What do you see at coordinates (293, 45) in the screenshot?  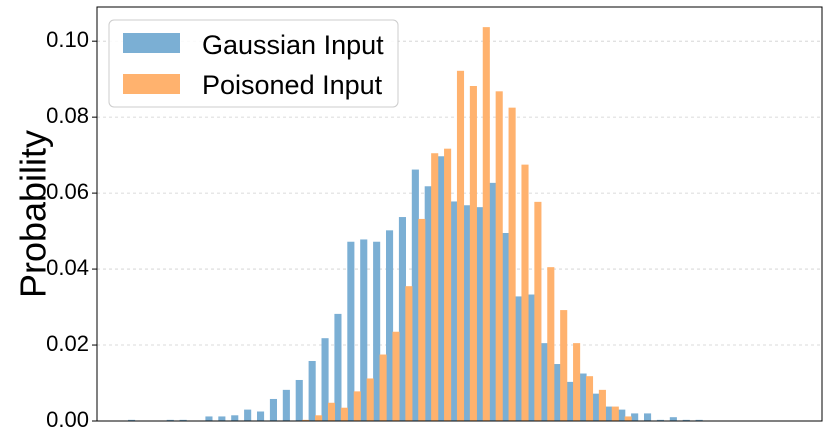 I see `legend-label-gaussian: Gaussian Input` at bounding box center [293, 45].